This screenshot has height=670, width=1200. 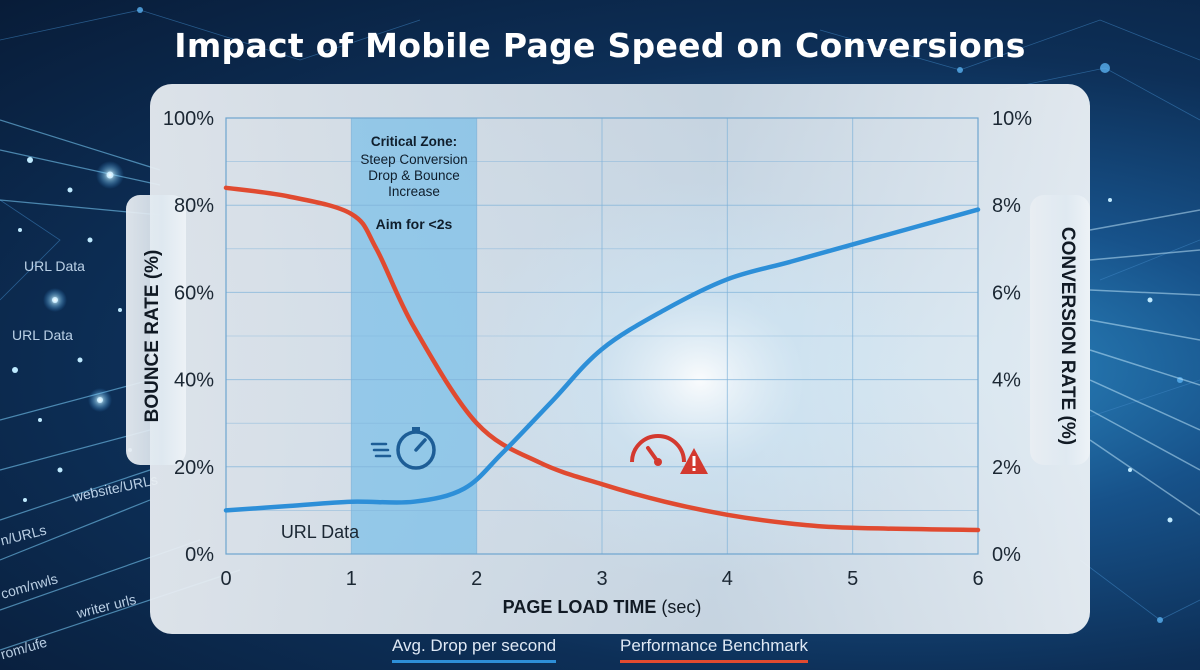 I want to click on y-left-tick-label: 20%, so click(x=194, y=468).